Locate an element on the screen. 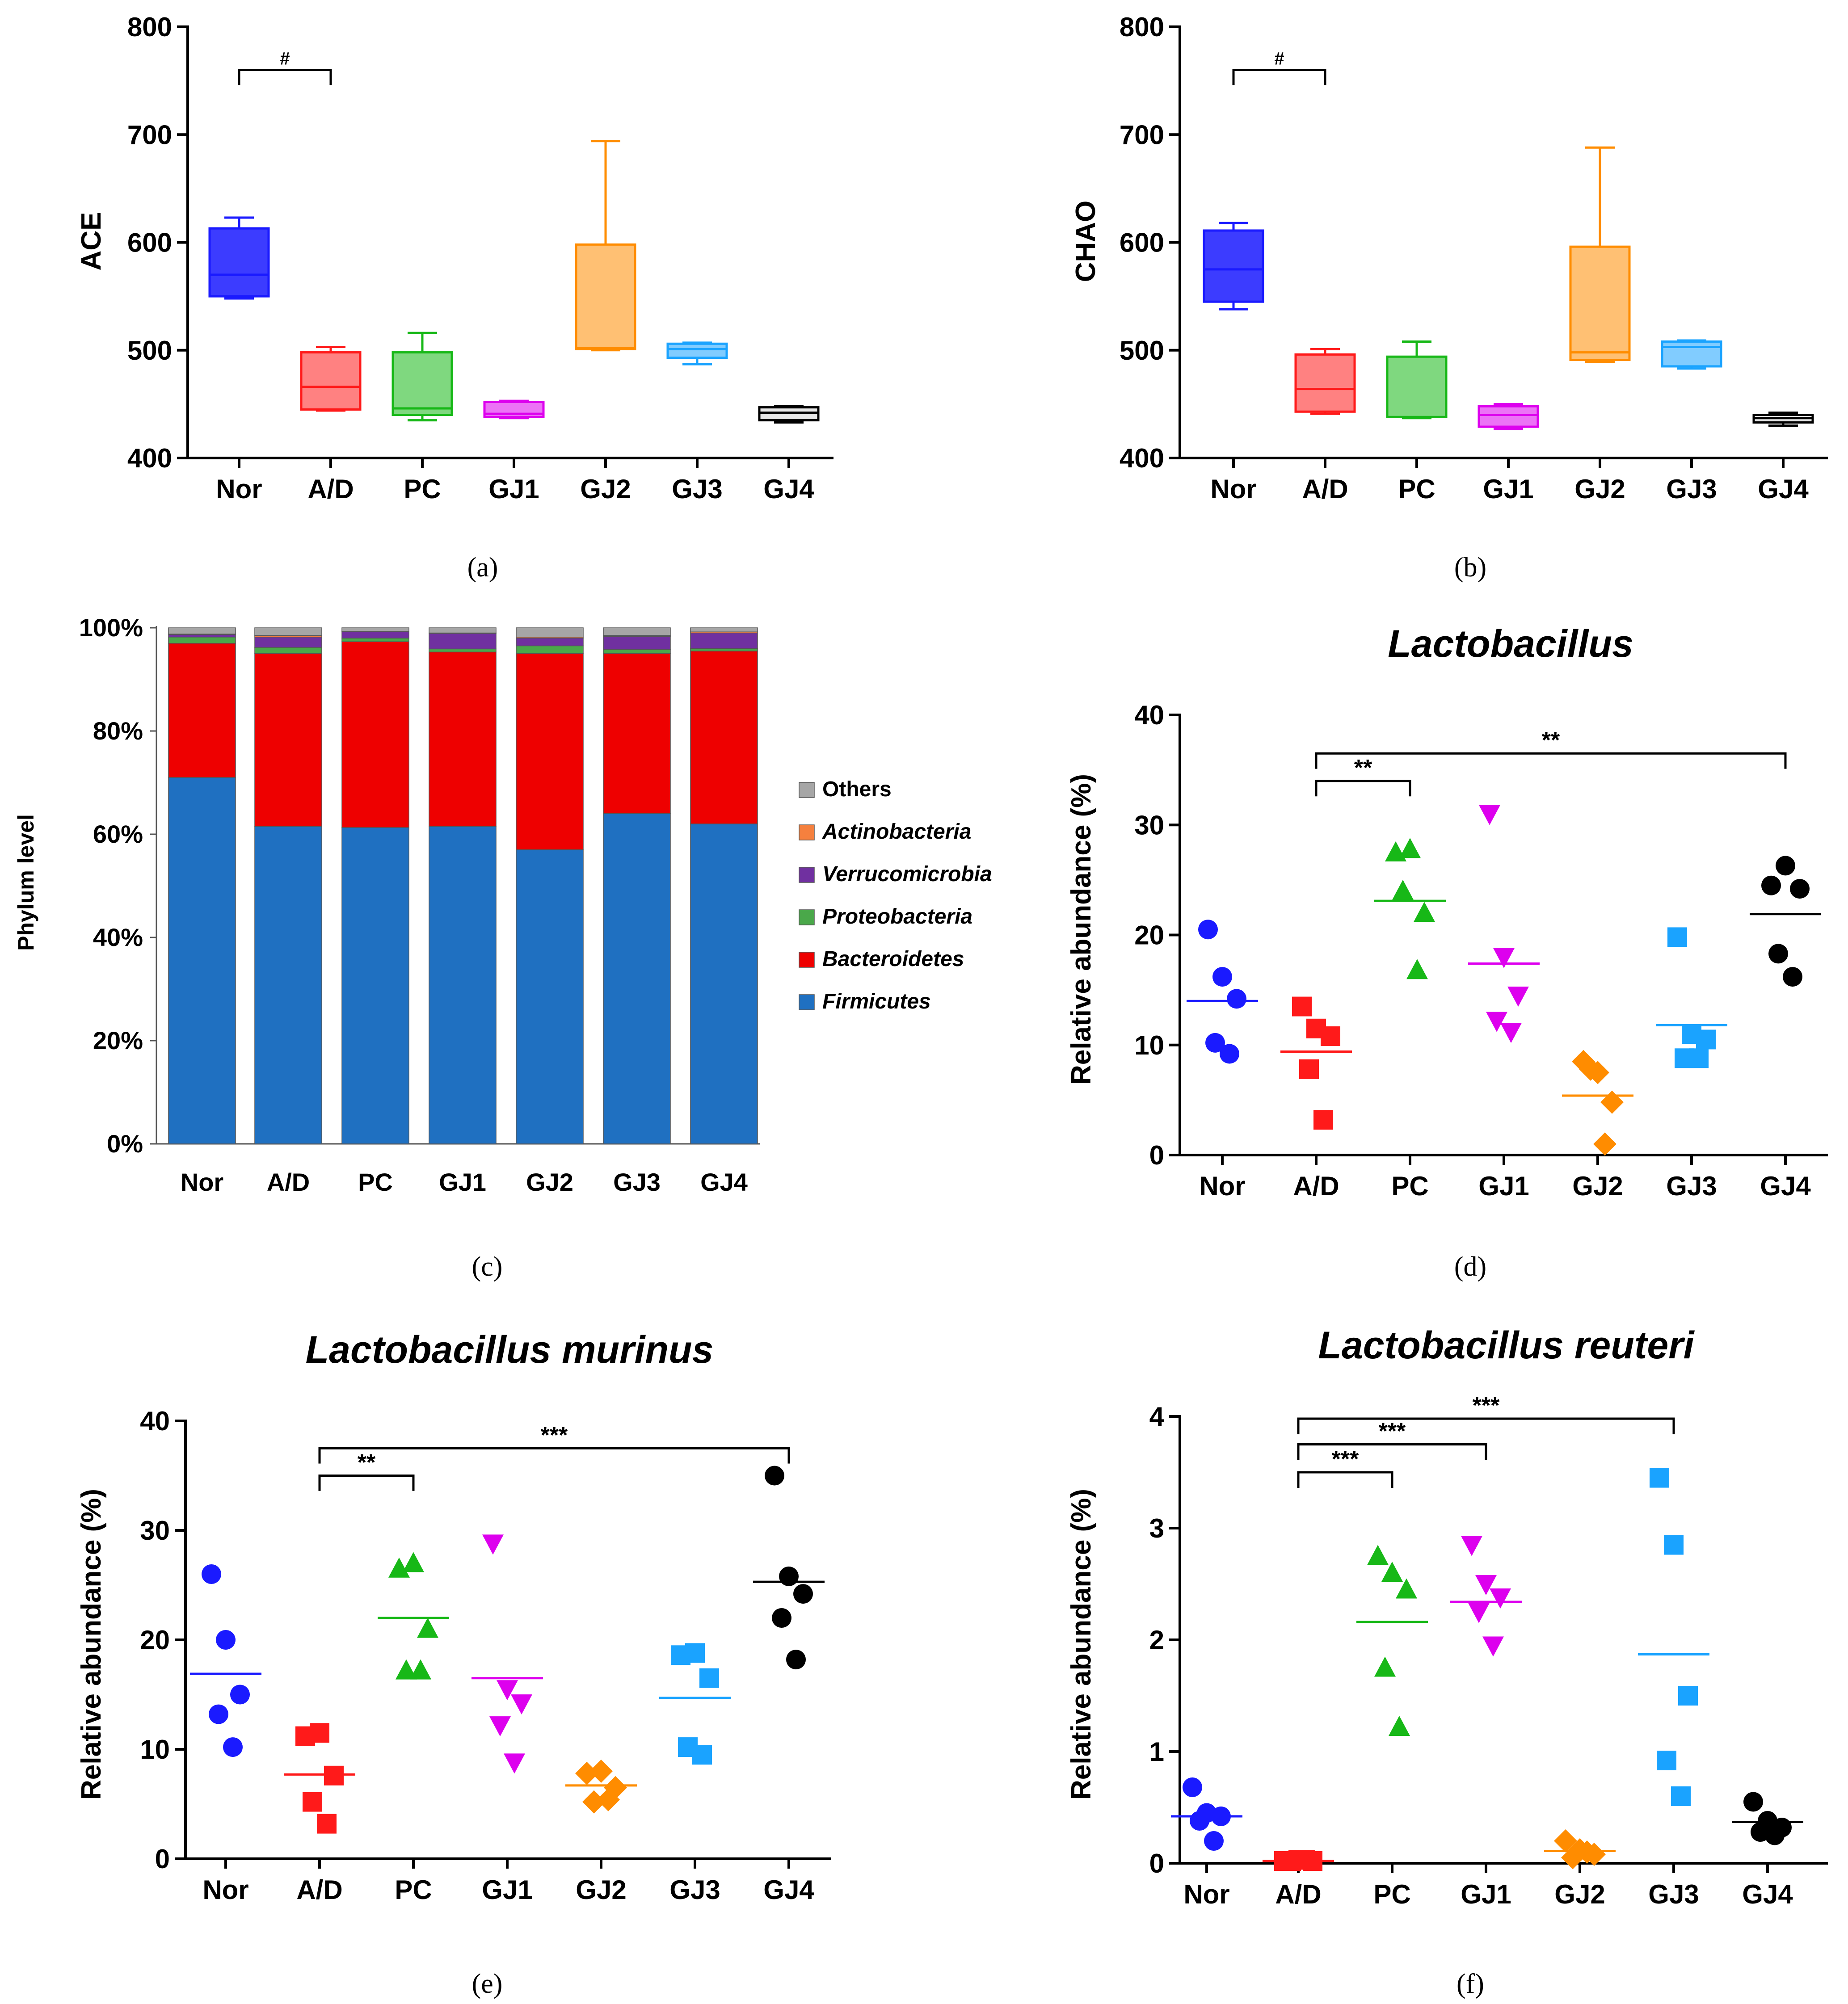 Image resolution: width=1848 pixels, height=2004 pixels. y-axis-label-b: CHAO is located at coordinates (1085, 241).